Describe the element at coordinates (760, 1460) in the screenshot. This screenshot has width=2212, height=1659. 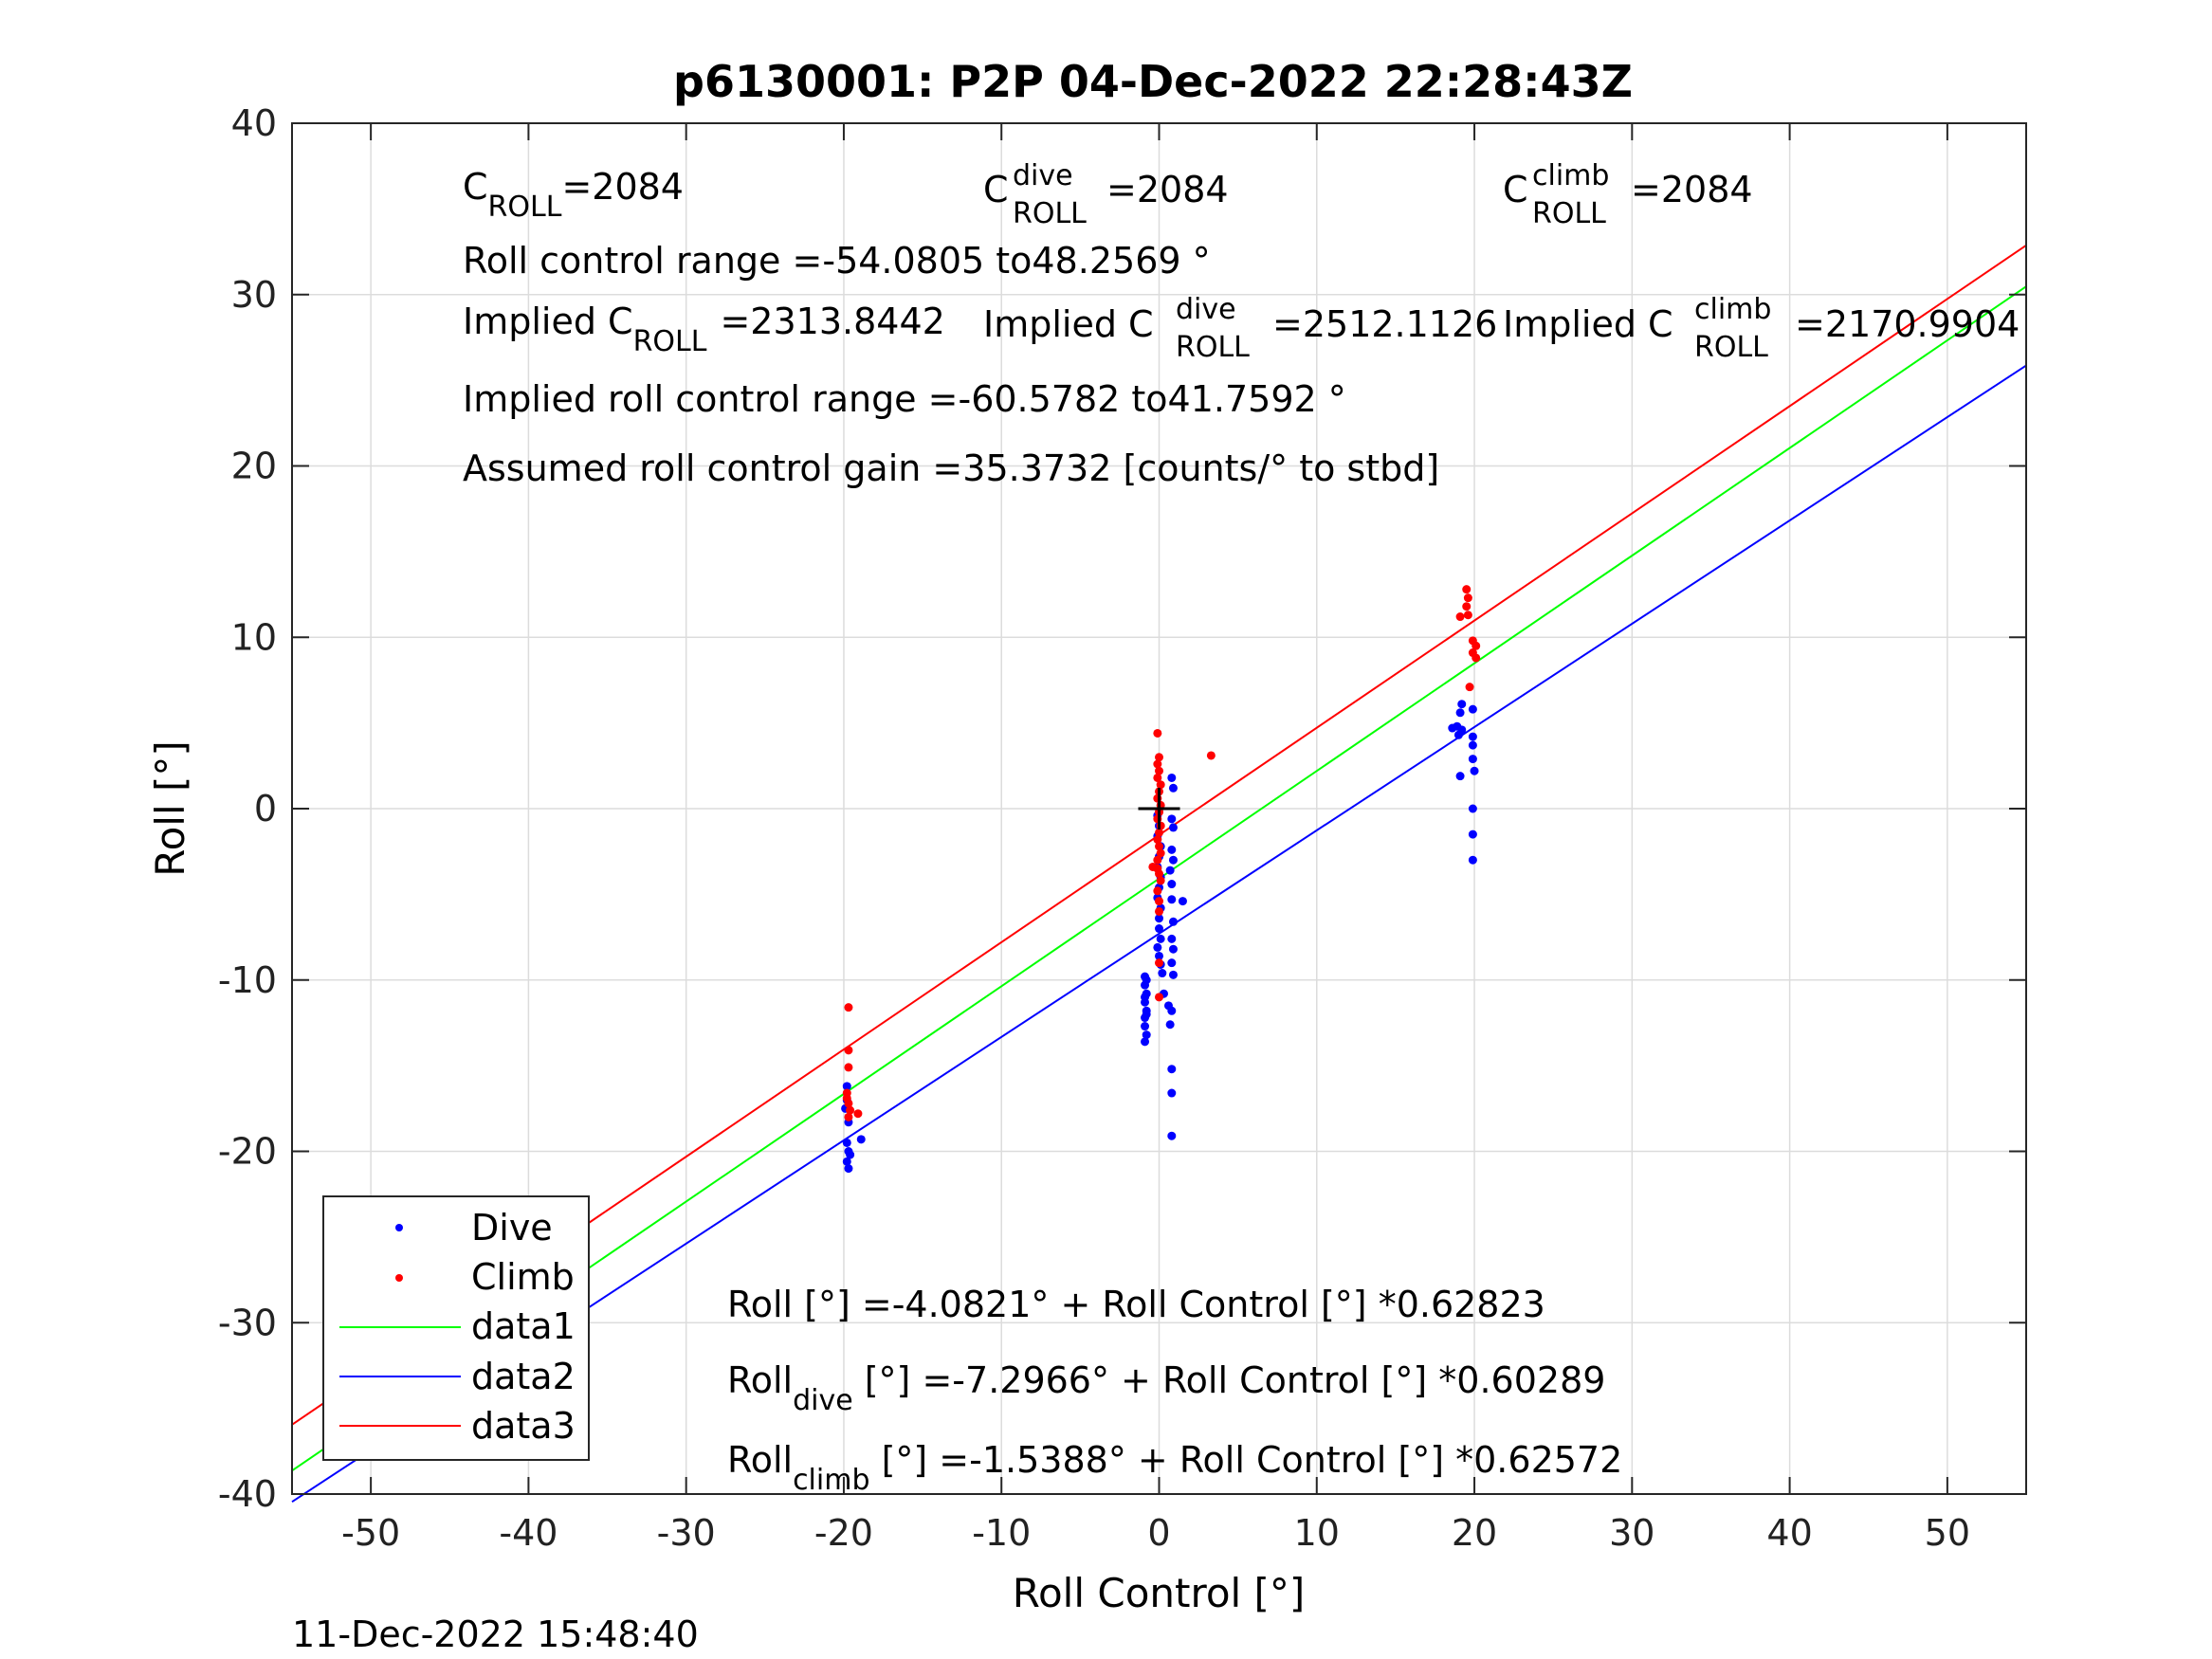
I see `fit-climb-base: Roll` at that location.